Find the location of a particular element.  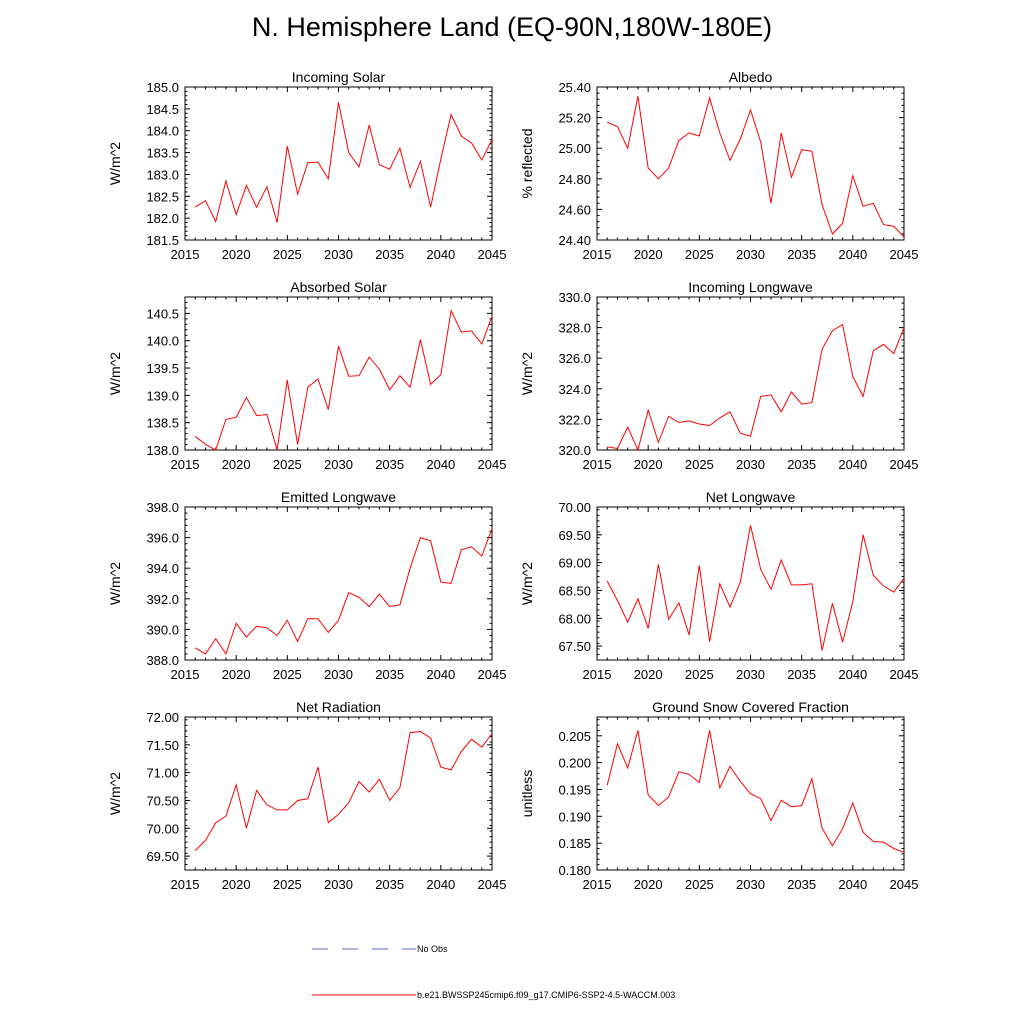

incoming-solar-title: Incoming Solar is located at coordinates (339, 77).